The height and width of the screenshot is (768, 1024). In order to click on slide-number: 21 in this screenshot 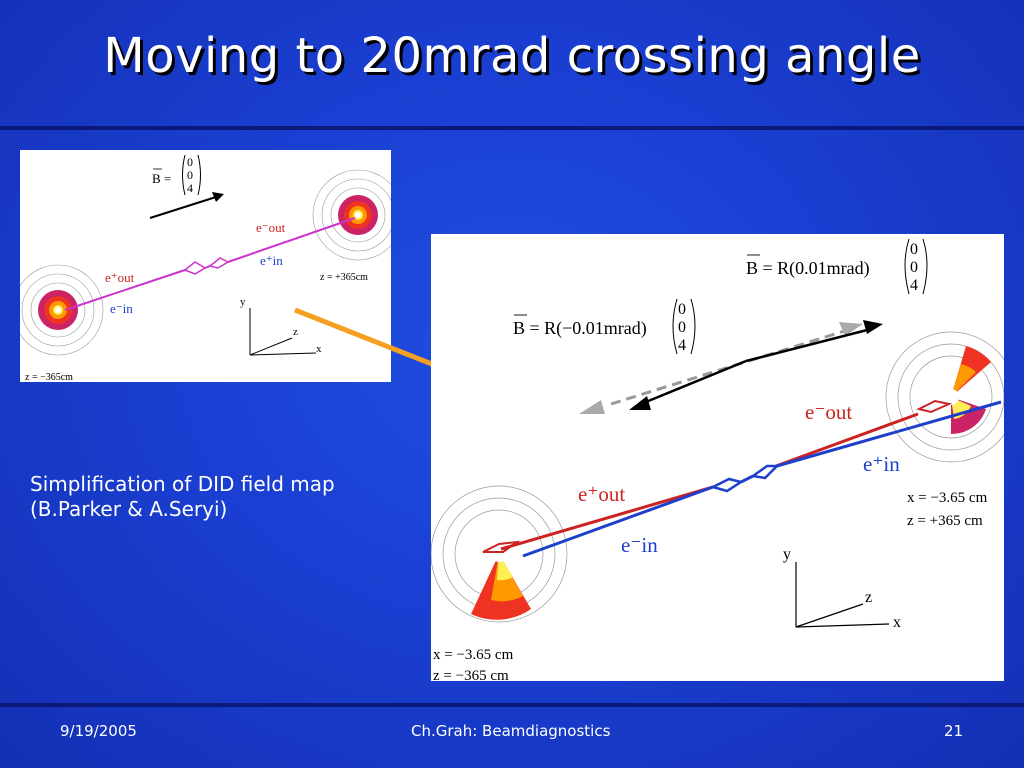, I will do `click(954, 731)`.